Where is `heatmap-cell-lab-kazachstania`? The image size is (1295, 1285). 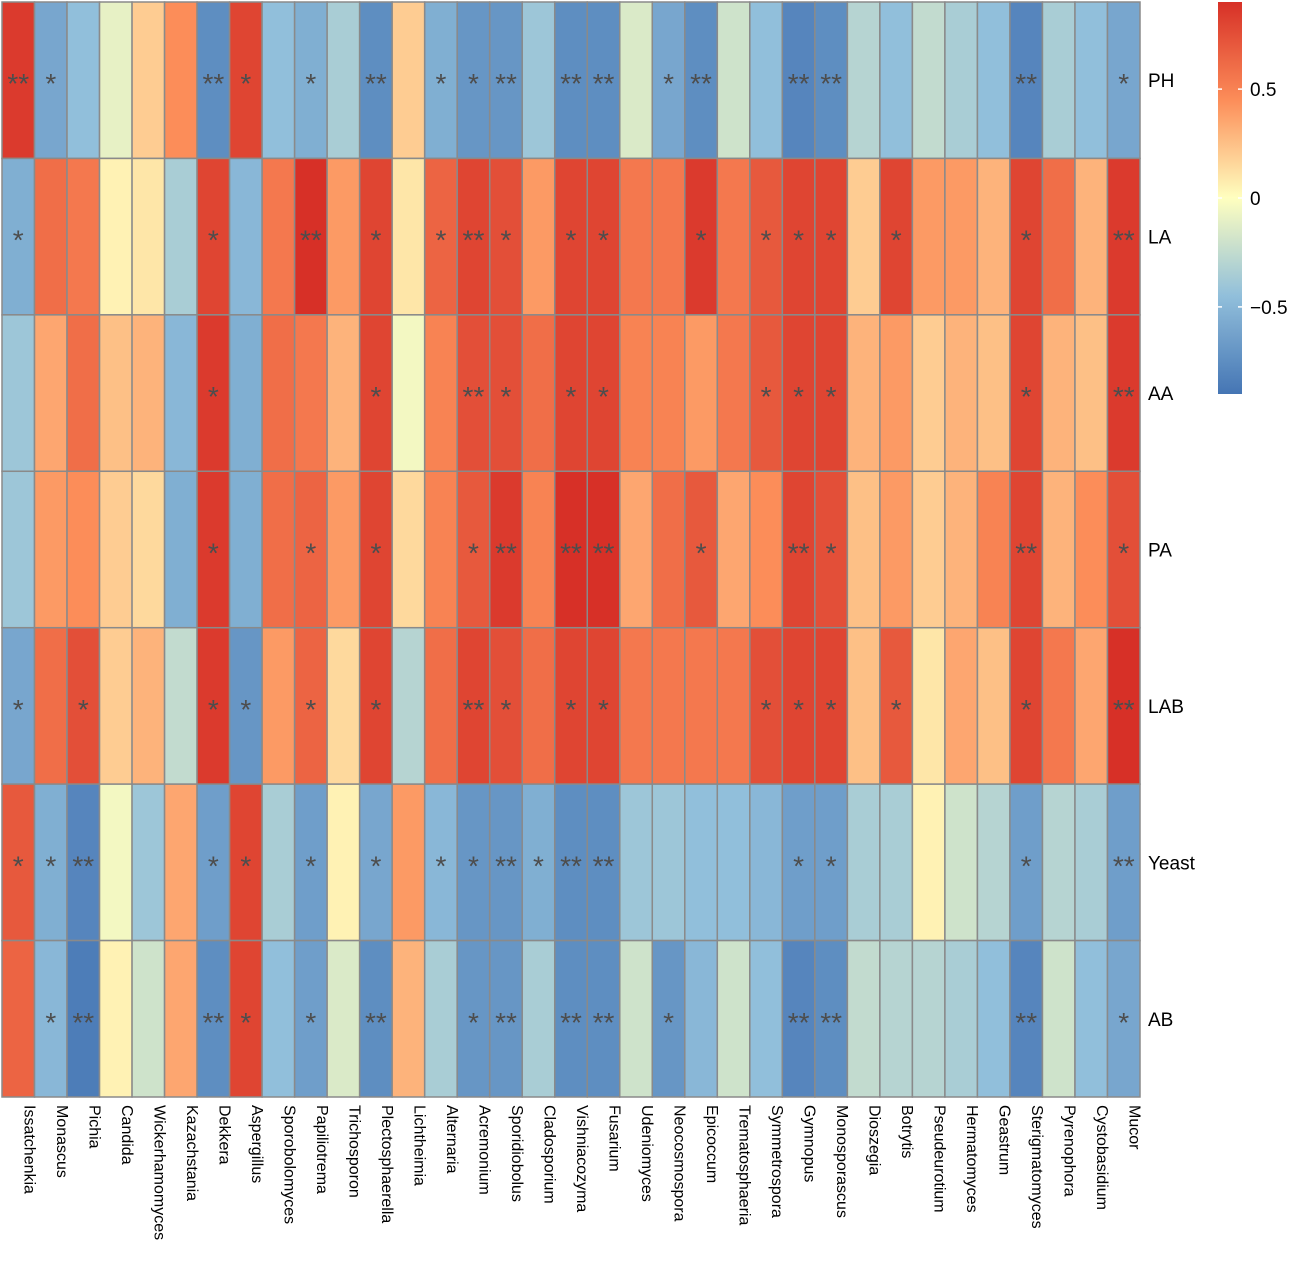
heatmap-cell-lab-kazachstania is located at coordinates (180, 705).